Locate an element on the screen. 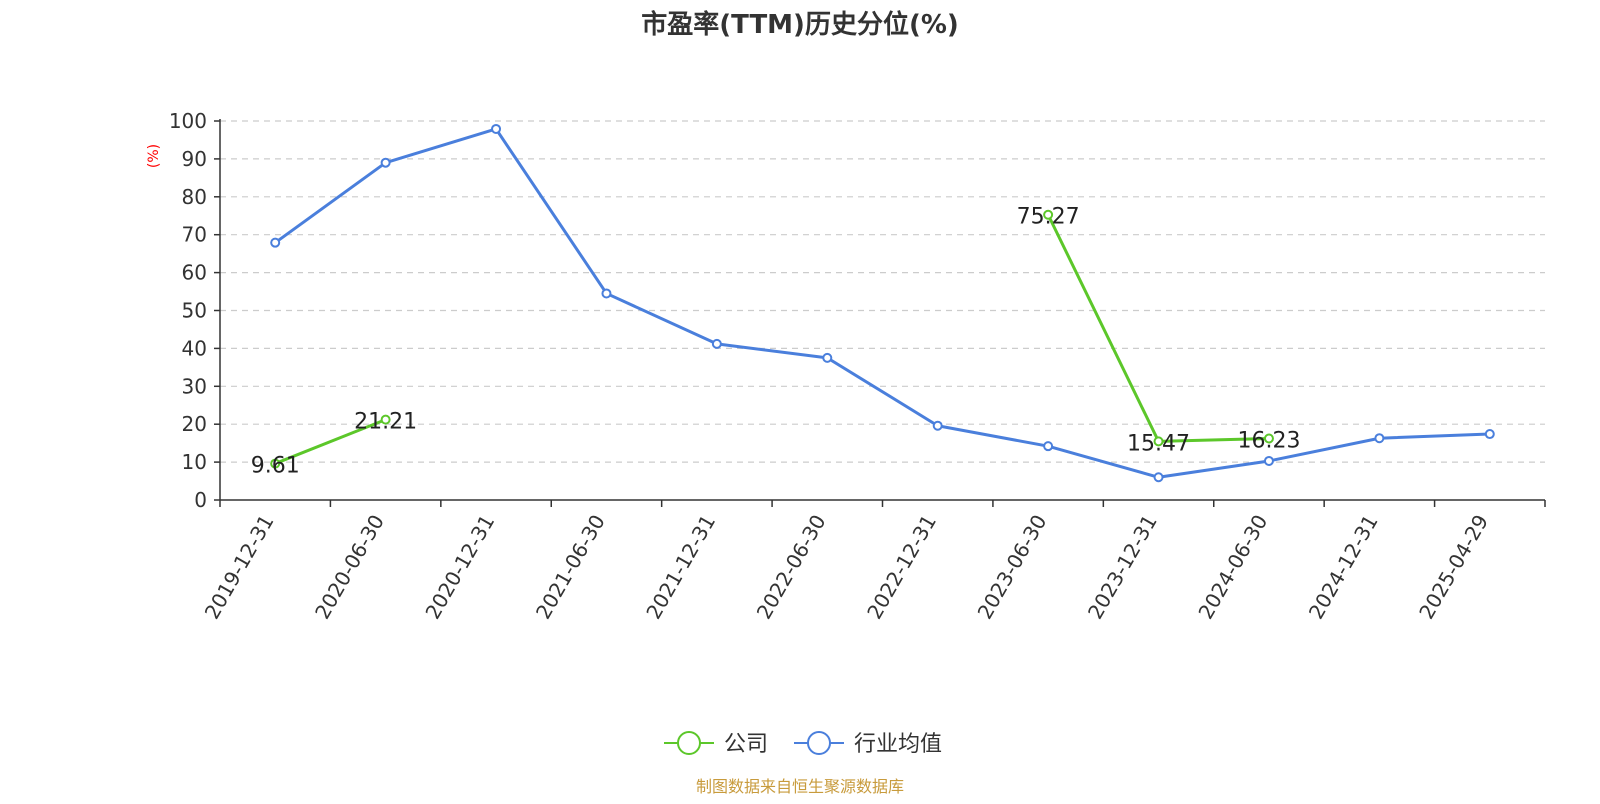 Image resolution: width=1600 pixels, height=804 pixels. y-tick-label: 20 is located at coordinates (194, 424).